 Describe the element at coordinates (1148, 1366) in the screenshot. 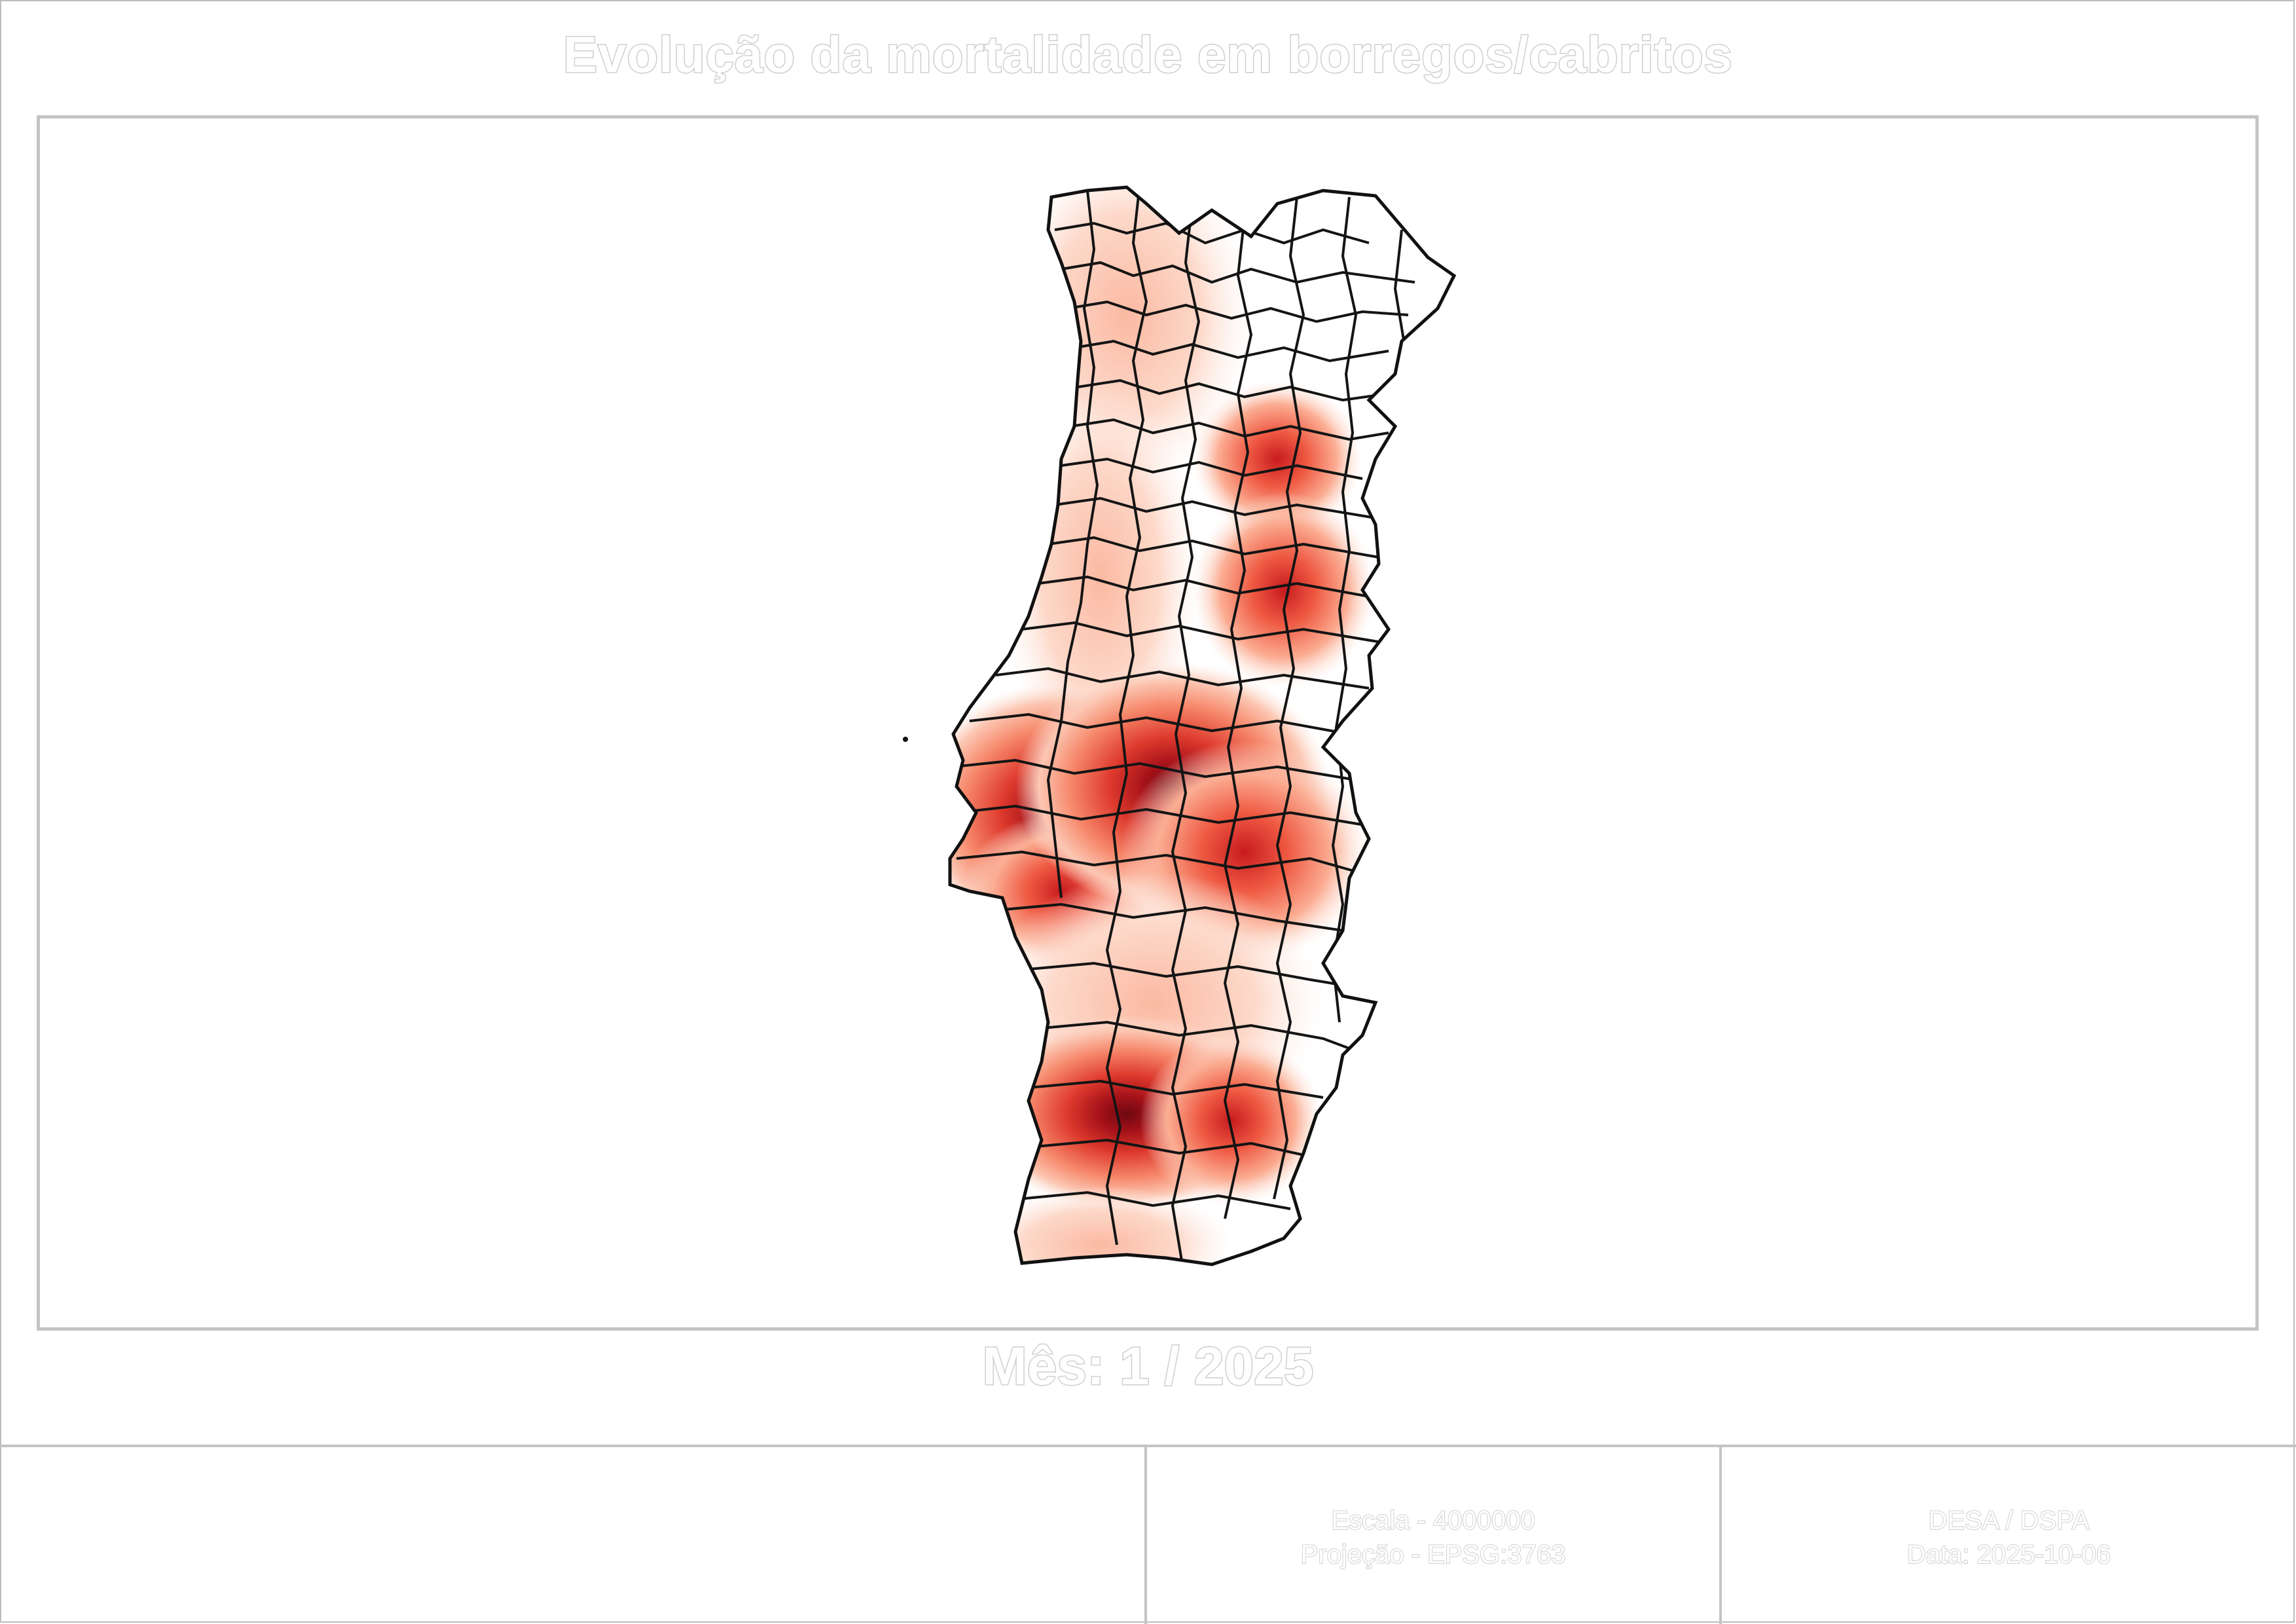

I see `month-label: Mês: 1 / 2025` at that location.